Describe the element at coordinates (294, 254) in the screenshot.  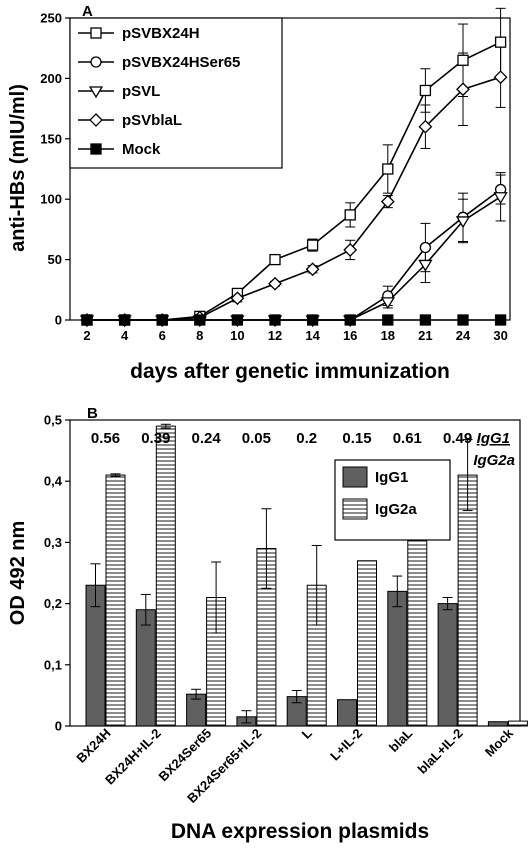
I see `series-line-psvbx24hser65` at that location.